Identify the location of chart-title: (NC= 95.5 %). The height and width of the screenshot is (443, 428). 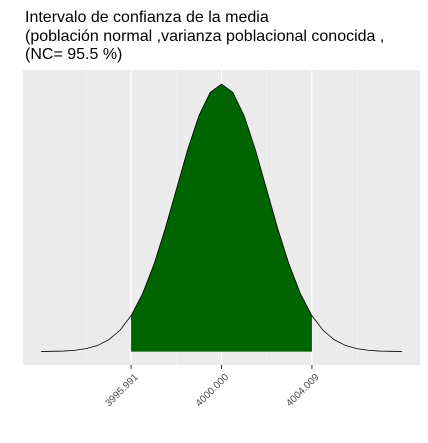
(73, 54).